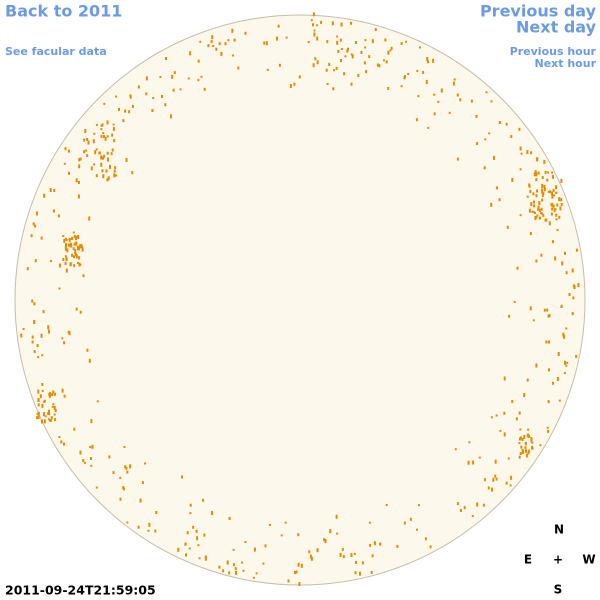 This screenshot has width=600, height=600. What do you see at coordinates (558, 560) in the screenshot?
I see `compass-center: +` at bounding box center [558, 560].